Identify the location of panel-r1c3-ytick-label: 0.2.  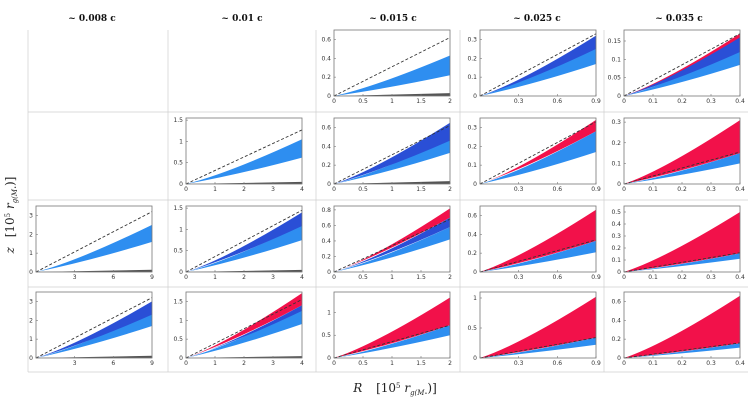
(326, 77).